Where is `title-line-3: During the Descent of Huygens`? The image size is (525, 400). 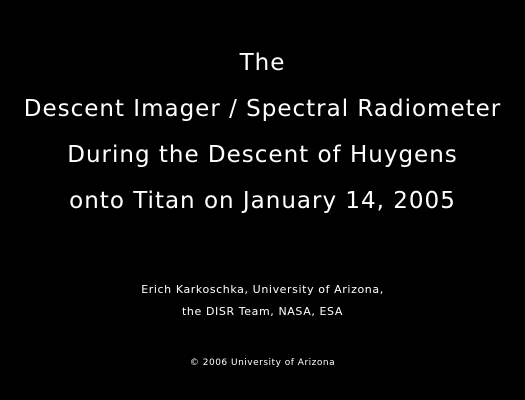 title-line-3: During the Descent of Huygens is located at coordinates (262, 155).